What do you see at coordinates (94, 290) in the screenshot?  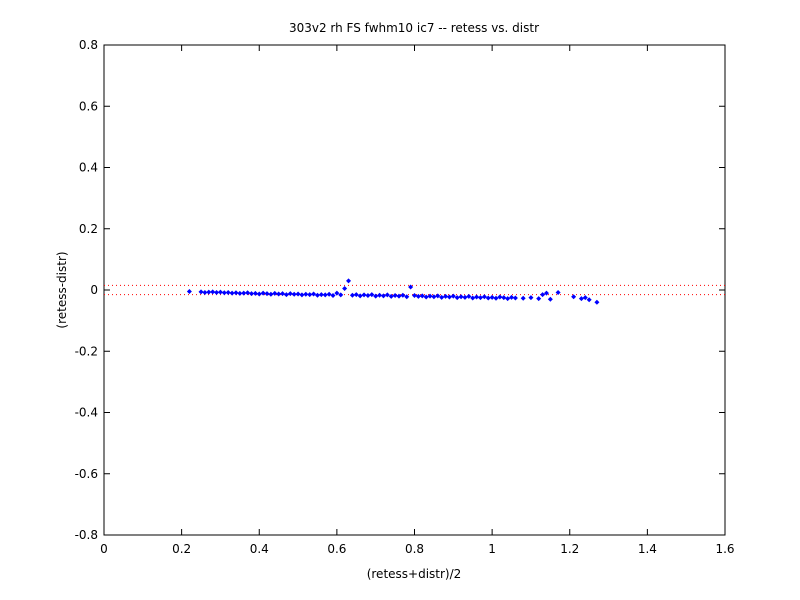 I see `y-tick-label: 0` at bounding box center [94, 290].